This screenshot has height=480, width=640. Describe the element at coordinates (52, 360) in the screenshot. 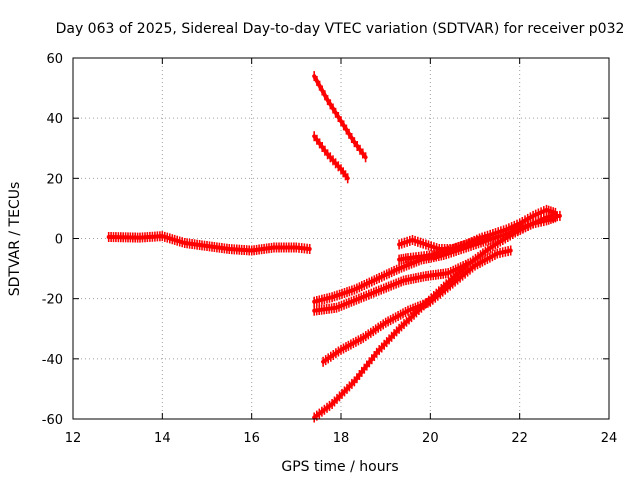

I see `y-tick-label: -40` at that location.